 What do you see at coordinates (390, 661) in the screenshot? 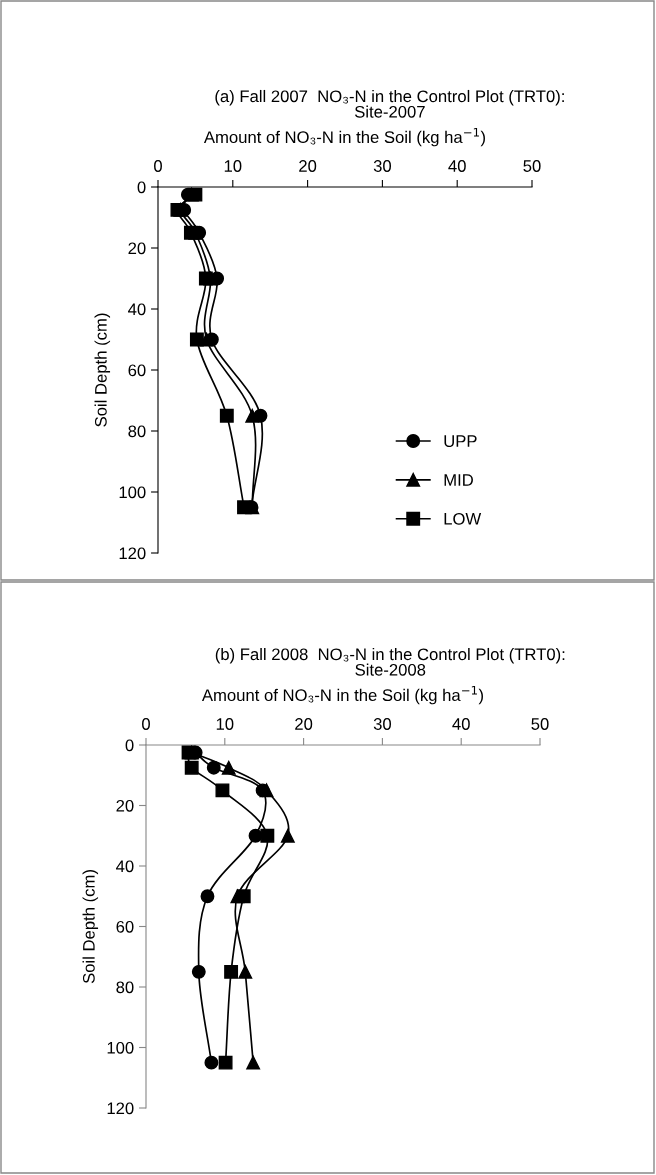
I see `chart-title: (b) Fall 2008 NO₃-N in the Control Plot (TRT0): Site-2008` at bounding box center [390, 661].